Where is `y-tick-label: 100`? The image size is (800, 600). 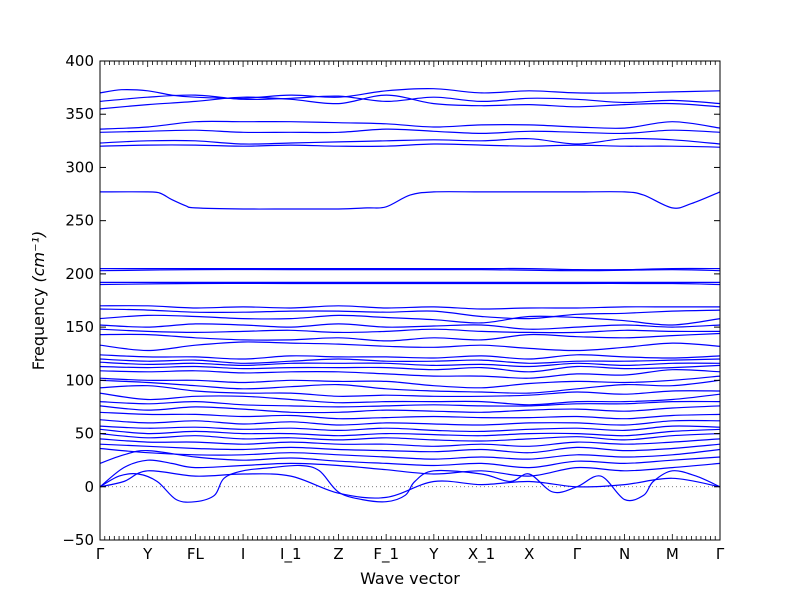 y-tick-label: 100 is located at coordinates (79, 380).